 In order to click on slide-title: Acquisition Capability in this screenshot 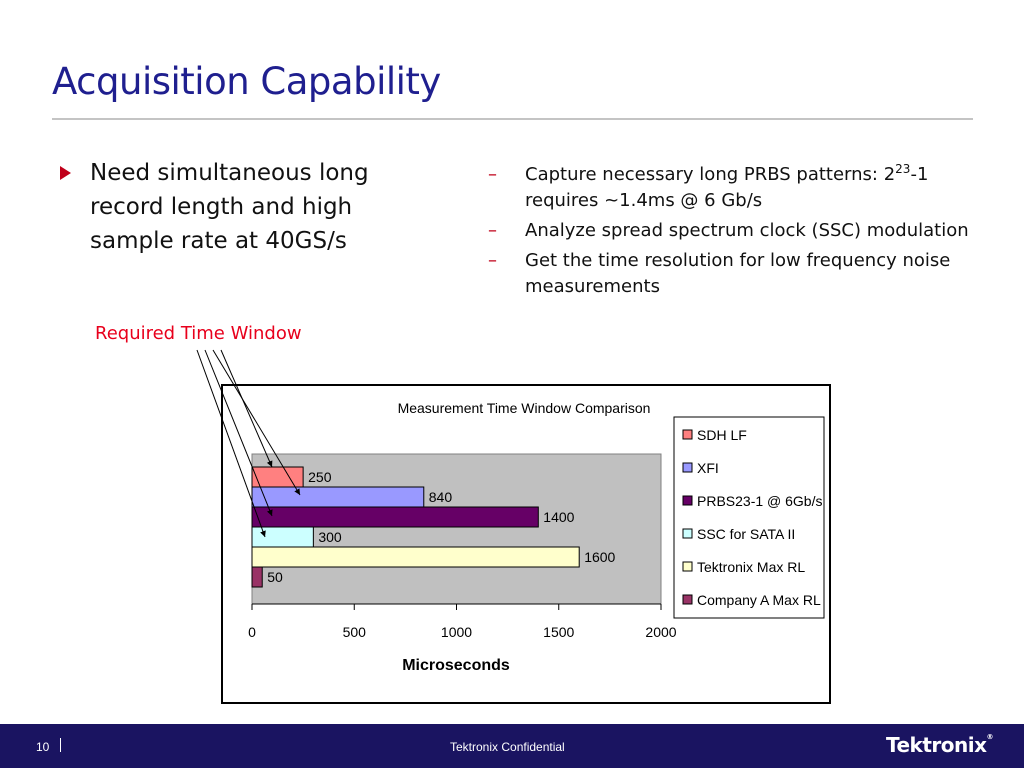, I will do `click(246, 81)`.